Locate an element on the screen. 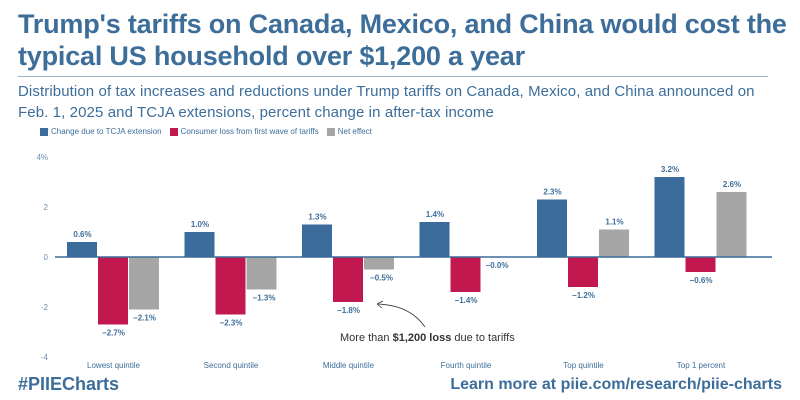 This screenshot has width=800, height=400. y-tick-label: 0 is located at coordinates (46, 257).